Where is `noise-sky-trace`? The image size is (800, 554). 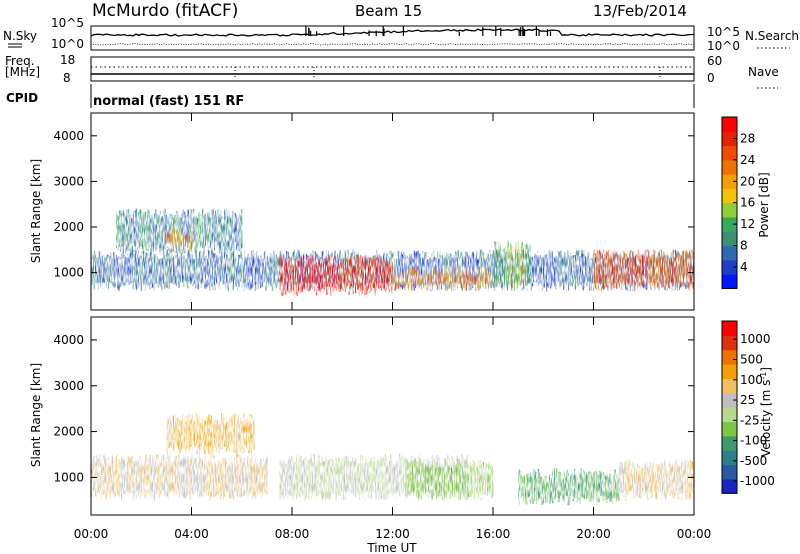 noise-sky-trace is located at coordinates (392, 32).